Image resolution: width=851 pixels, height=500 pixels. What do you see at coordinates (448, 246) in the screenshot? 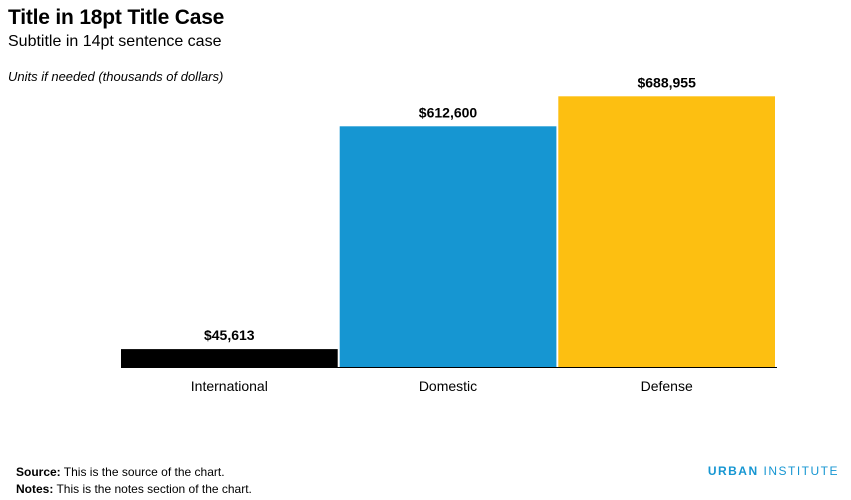
I see `bar-domestic` at bounding box center [448, 246].